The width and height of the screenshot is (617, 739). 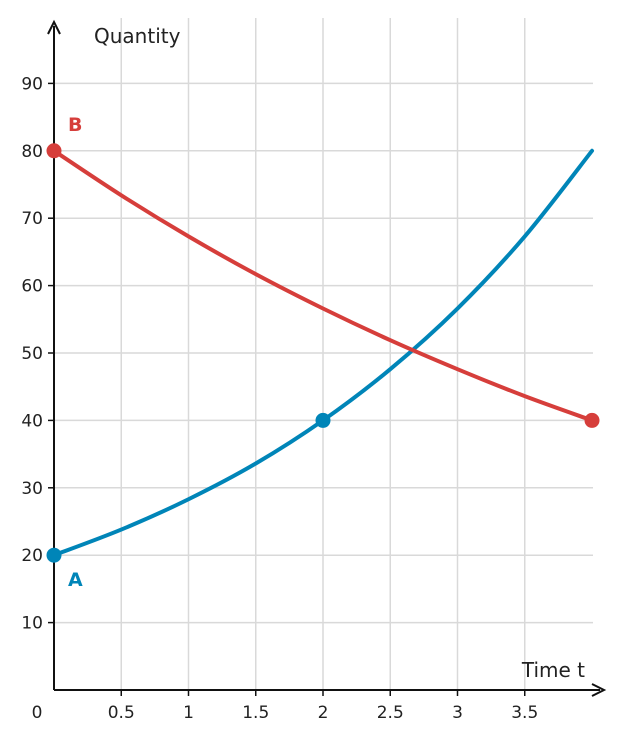 I want to click on y-axis-arrow, so click(x=54, y=27).